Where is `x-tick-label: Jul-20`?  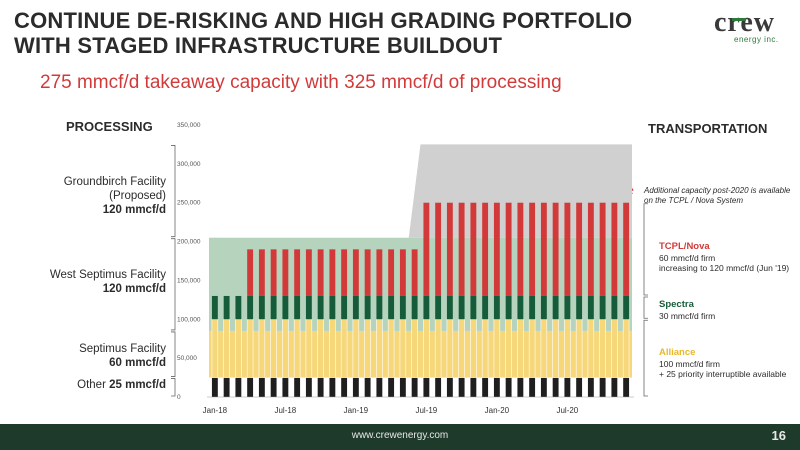 x-tick-label: Jul-20 is located at coordinates (567, 410).